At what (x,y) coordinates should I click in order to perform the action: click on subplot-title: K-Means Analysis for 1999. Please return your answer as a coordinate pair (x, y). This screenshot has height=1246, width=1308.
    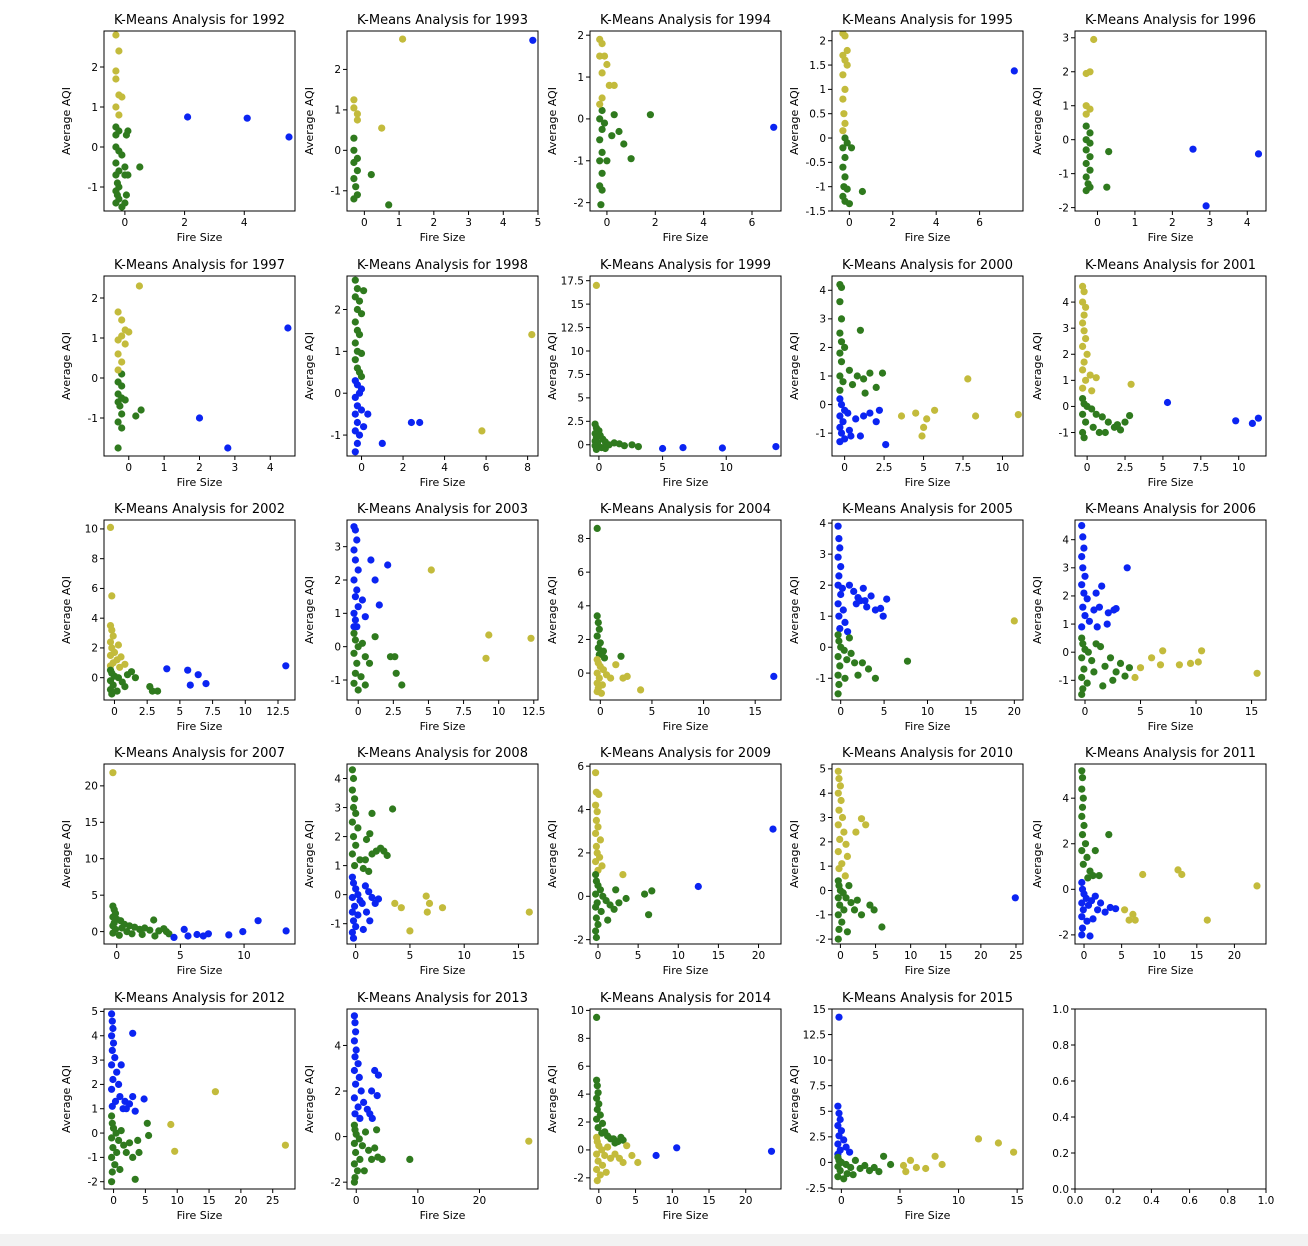
    Looking at the image, I should click on (685, 265).